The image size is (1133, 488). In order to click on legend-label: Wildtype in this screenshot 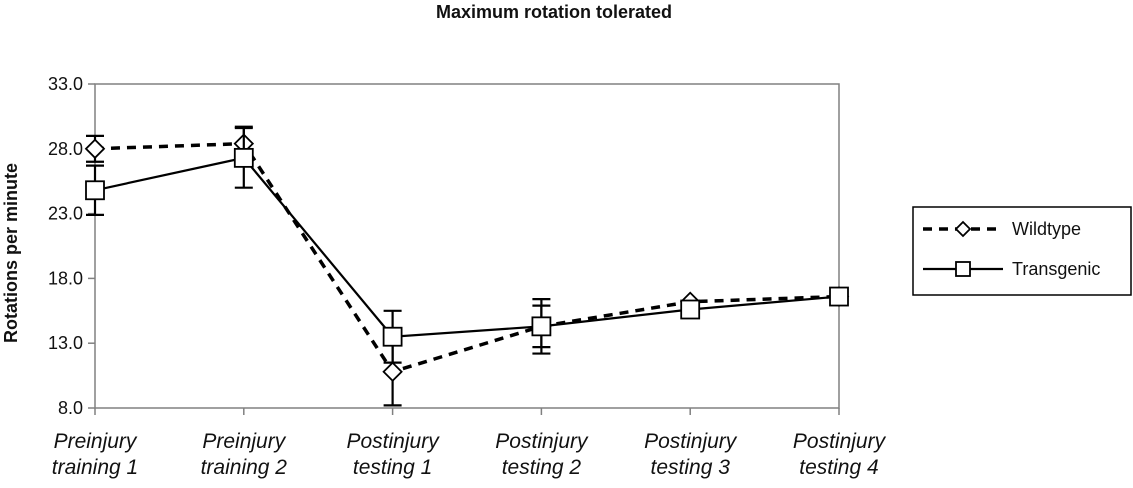, I will do `click(1046, 229)`.